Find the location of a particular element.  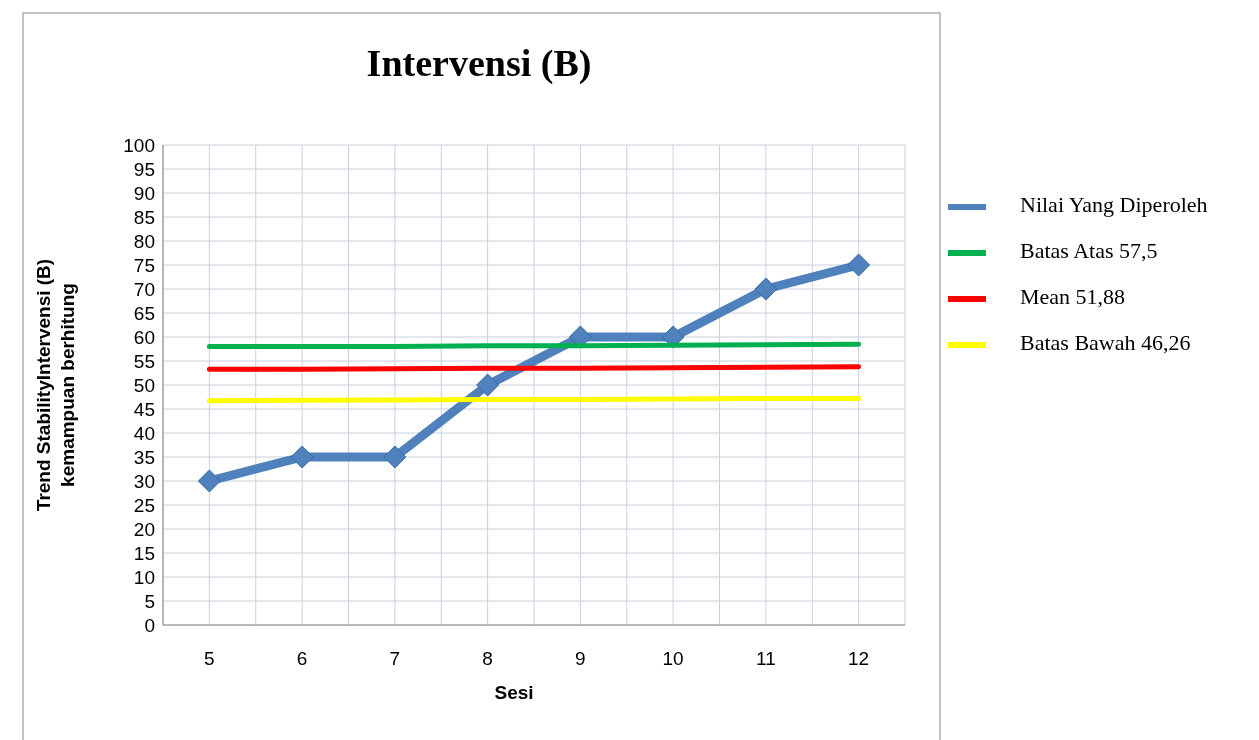

y-tick-label: 20 is located at coordinates (144, 529).